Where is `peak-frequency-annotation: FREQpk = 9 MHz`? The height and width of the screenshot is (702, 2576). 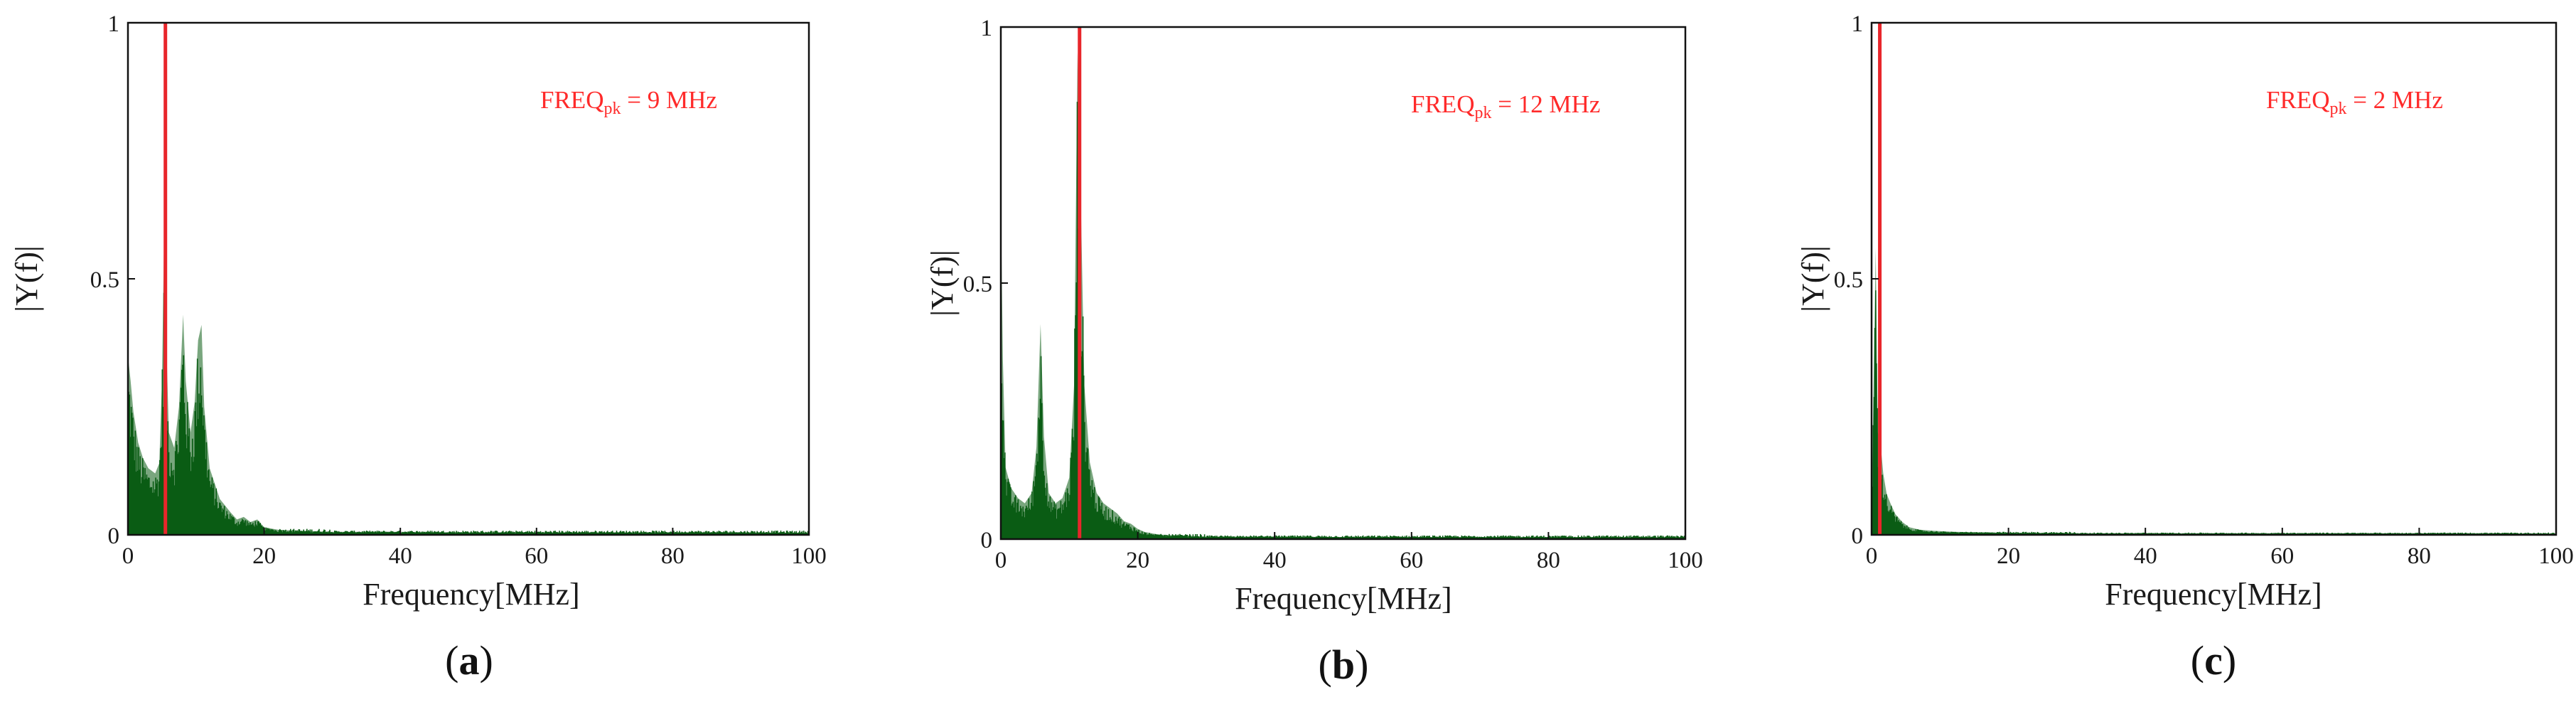 peak-frequency-annotation: FREQpk = 9 MHz is located at coordinates (628, 102).